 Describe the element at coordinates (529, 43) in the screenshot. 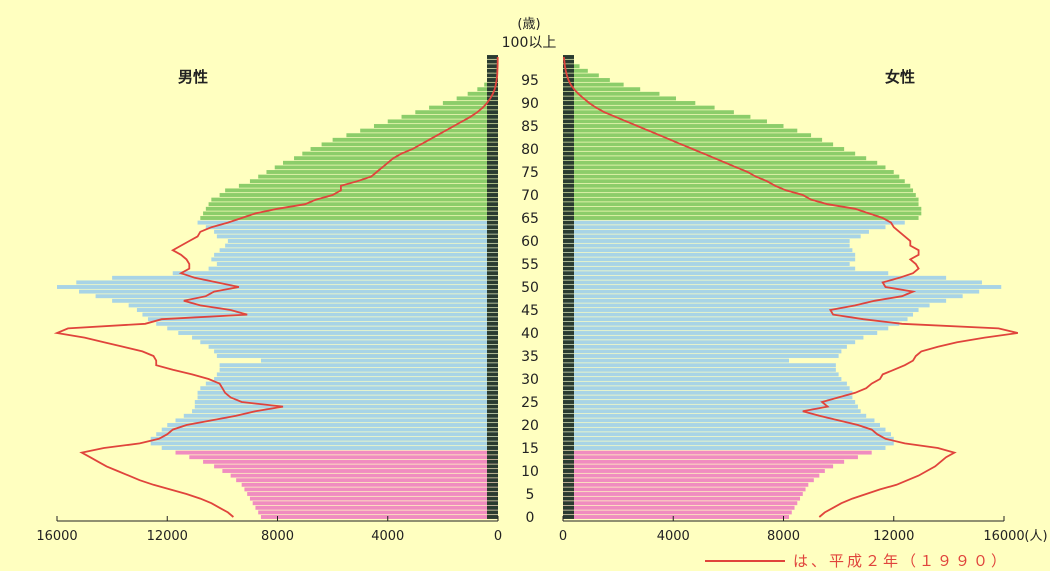

I see `top-age-label: 100以上` at that location.